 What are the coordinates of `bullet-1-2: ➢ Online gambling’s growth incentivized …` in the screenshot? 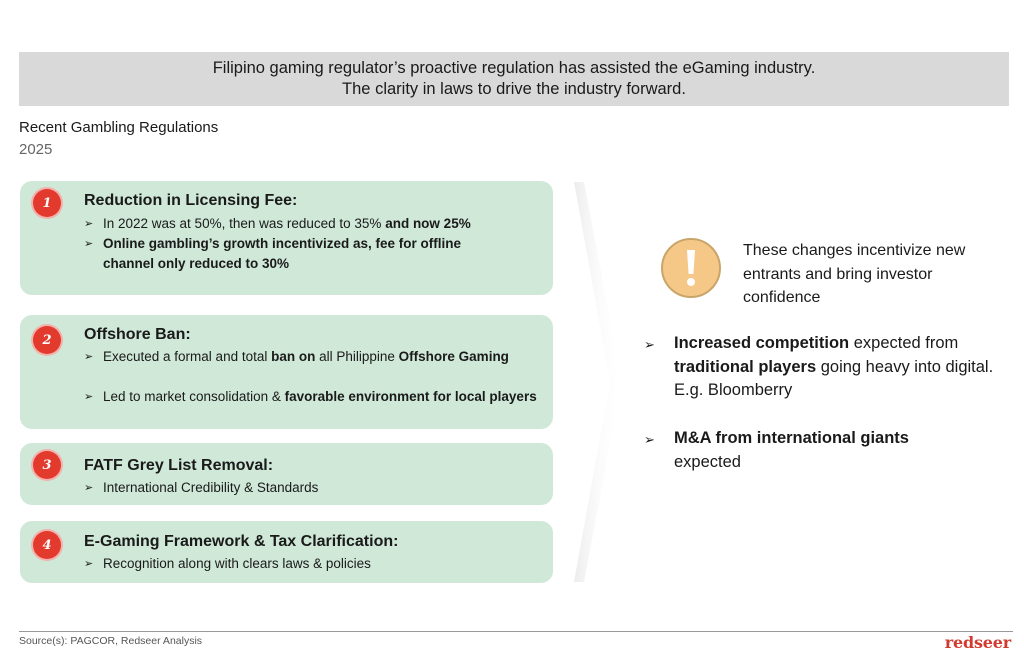 It's located at (294, 254).